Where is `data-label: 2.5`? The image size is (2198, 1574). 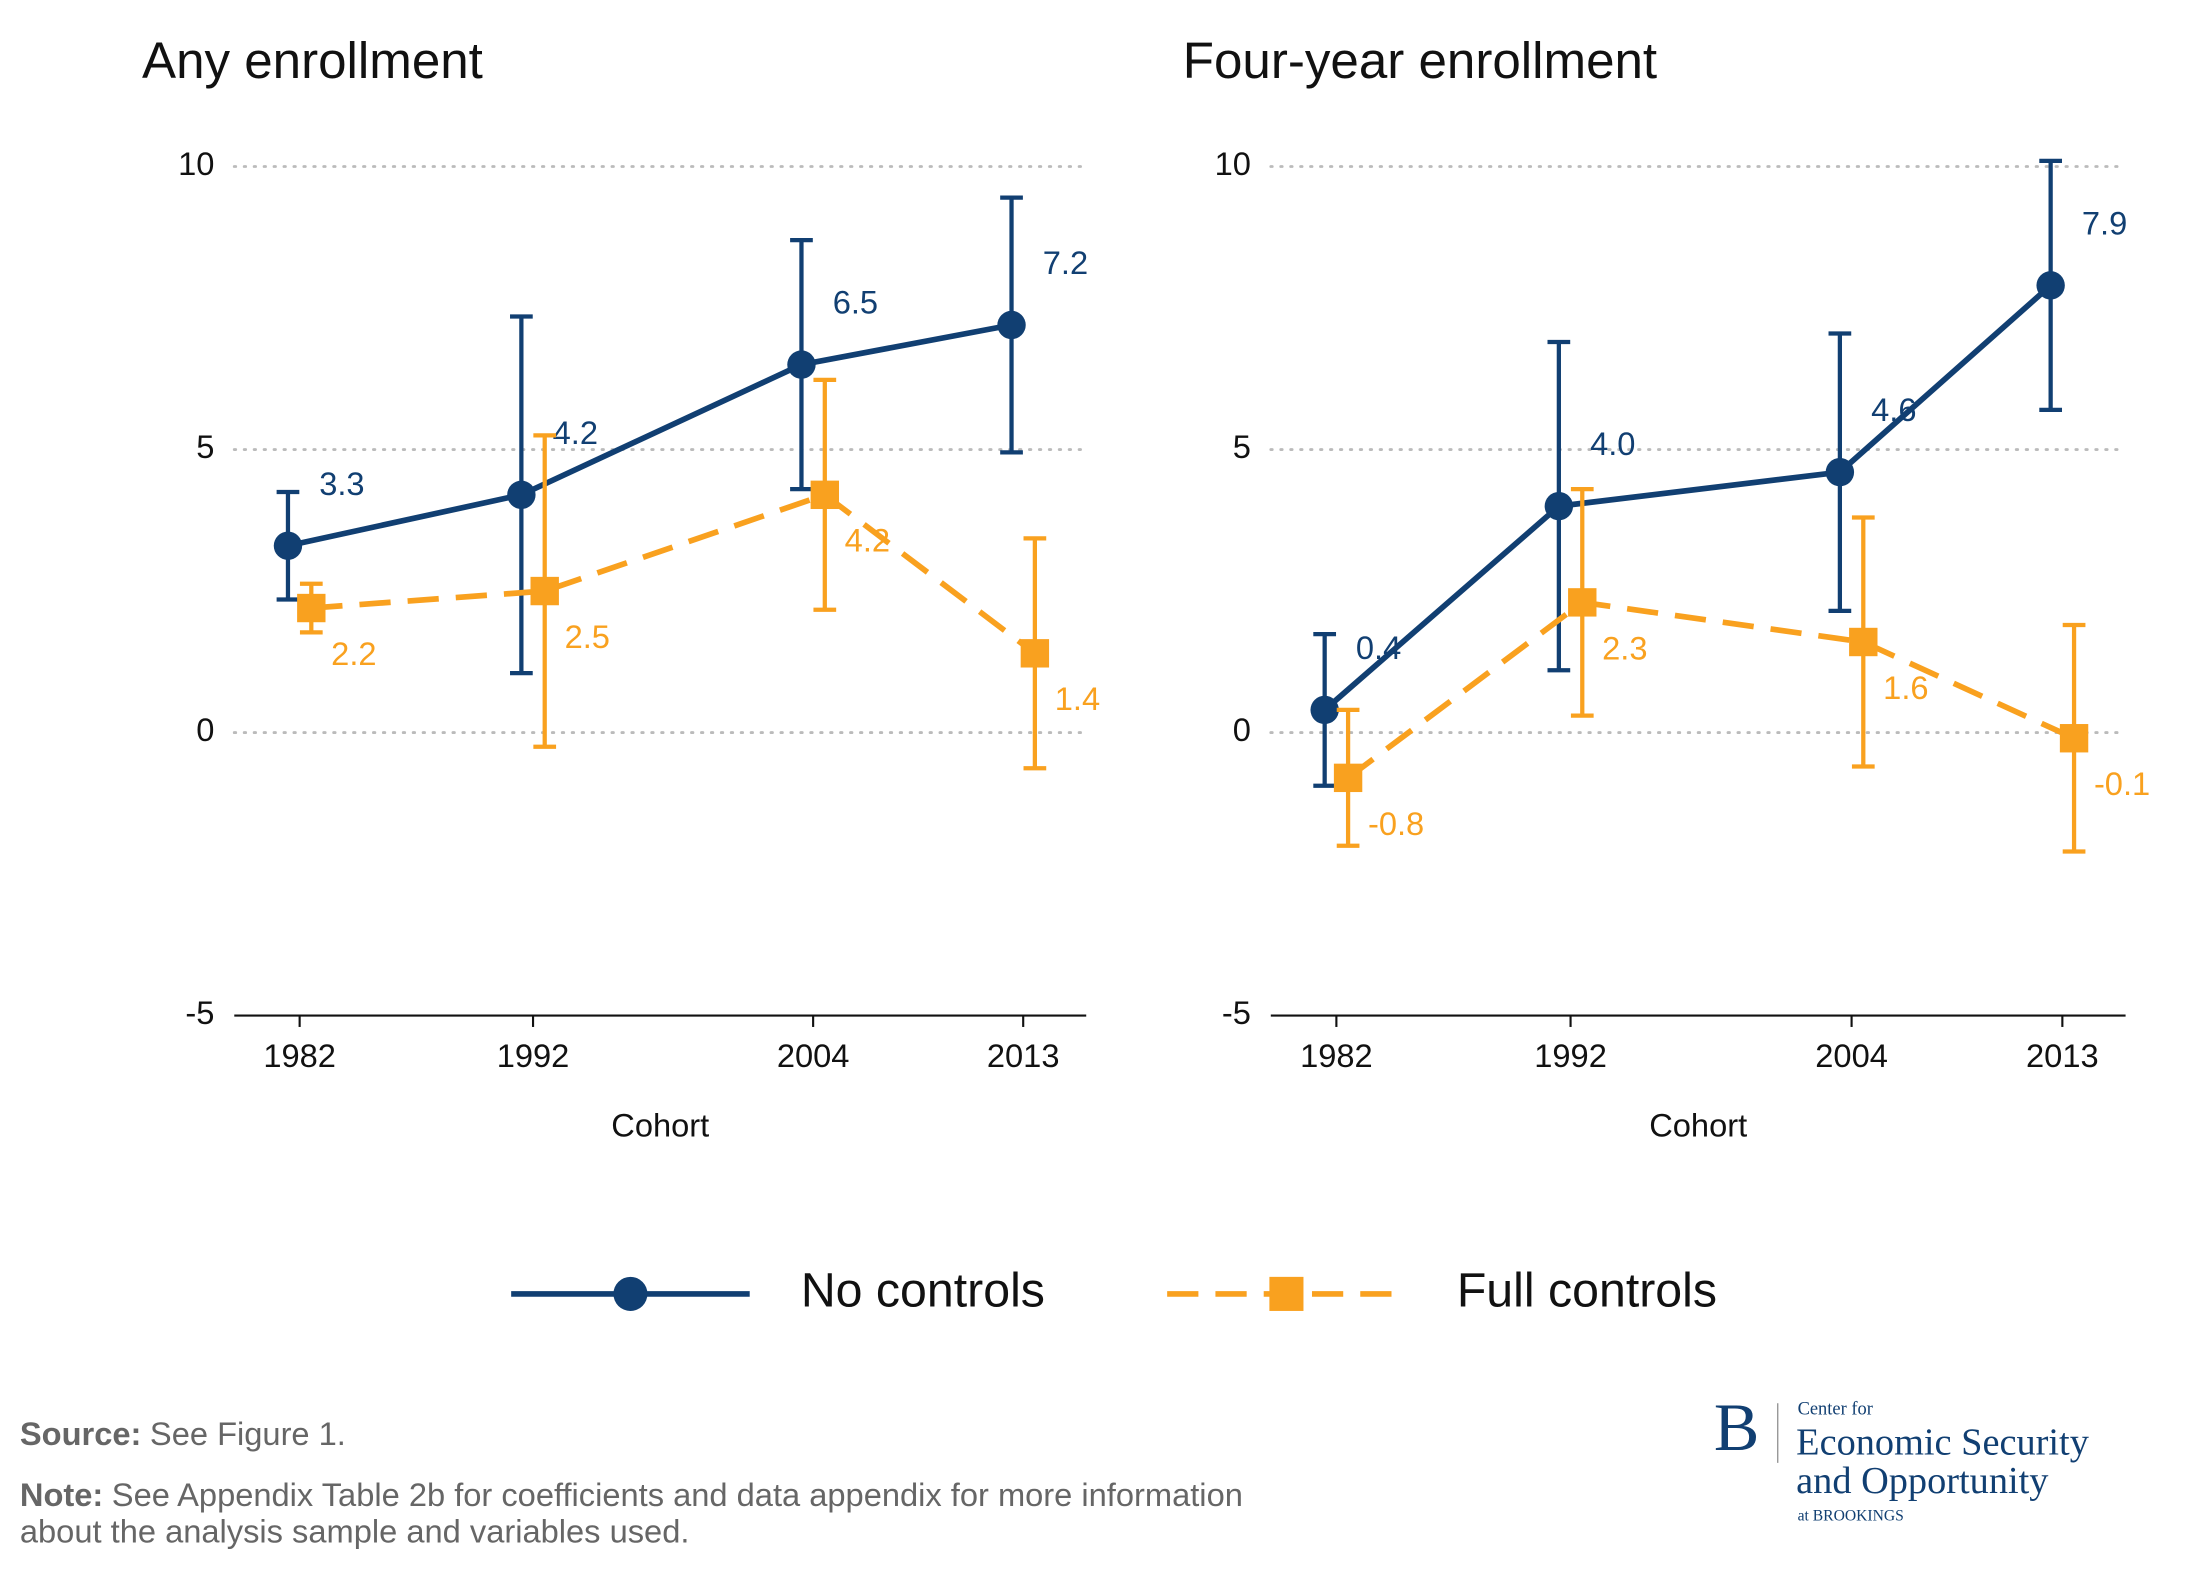
data-label: 2.5 is located at coordinates (587, 636).